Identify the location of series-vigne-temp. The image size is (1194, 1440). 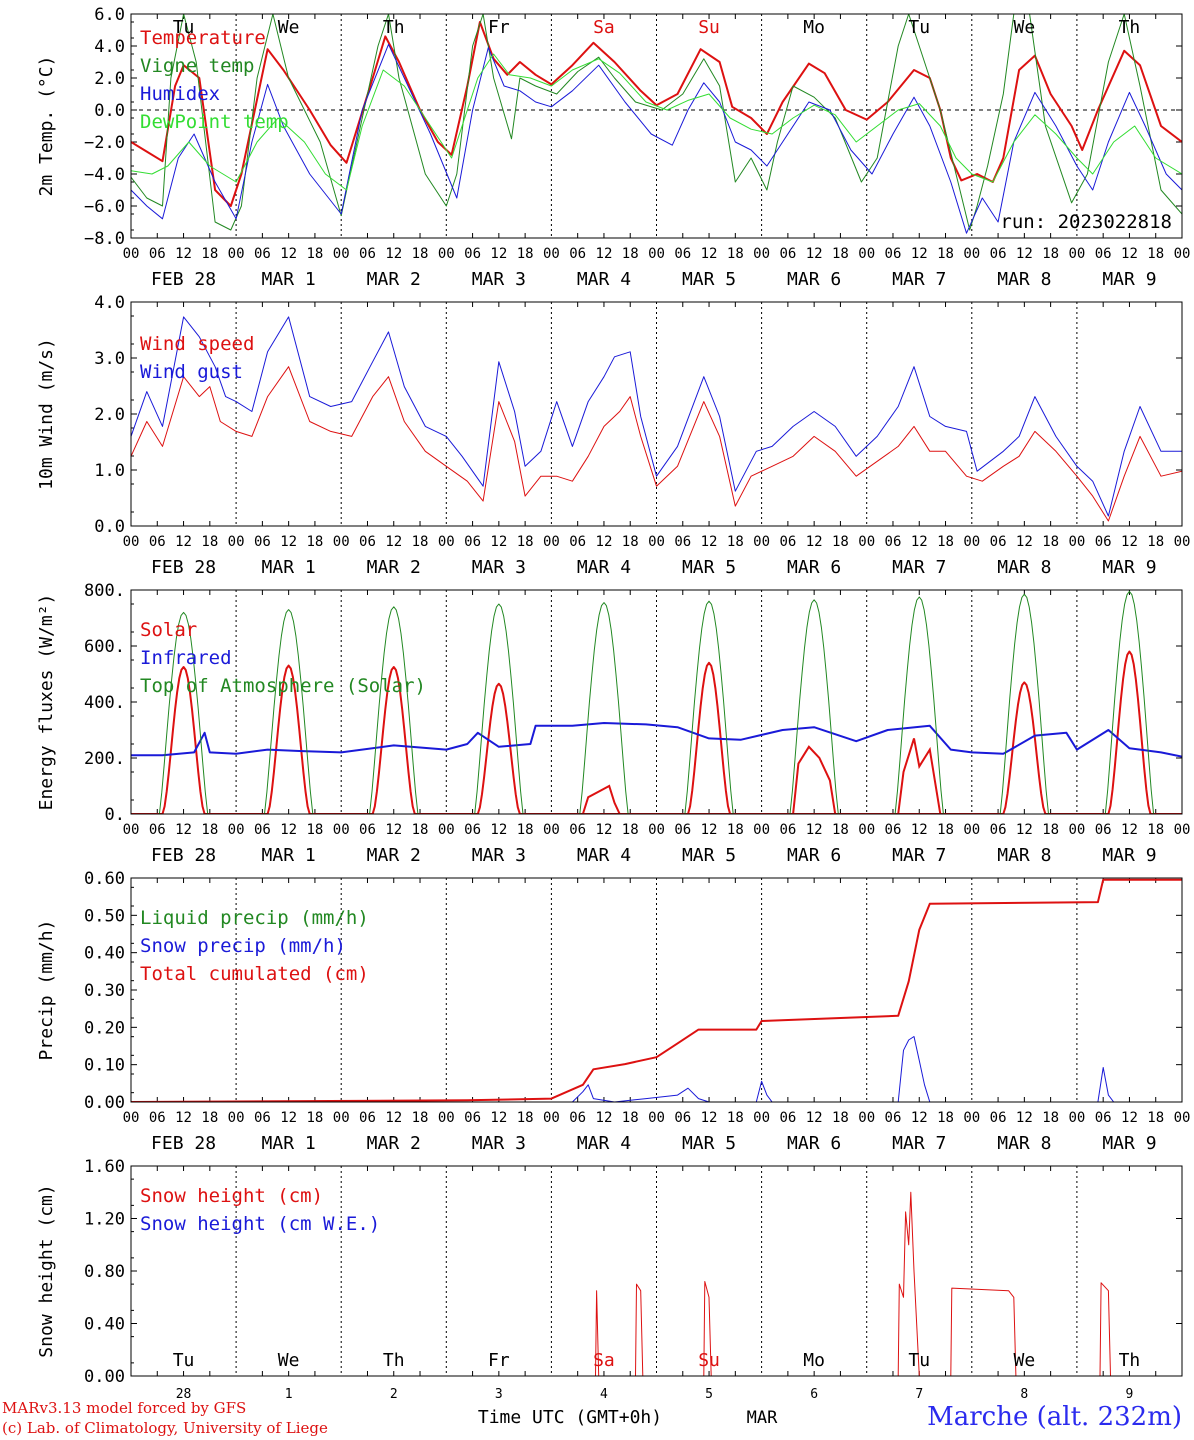
(656, 122).